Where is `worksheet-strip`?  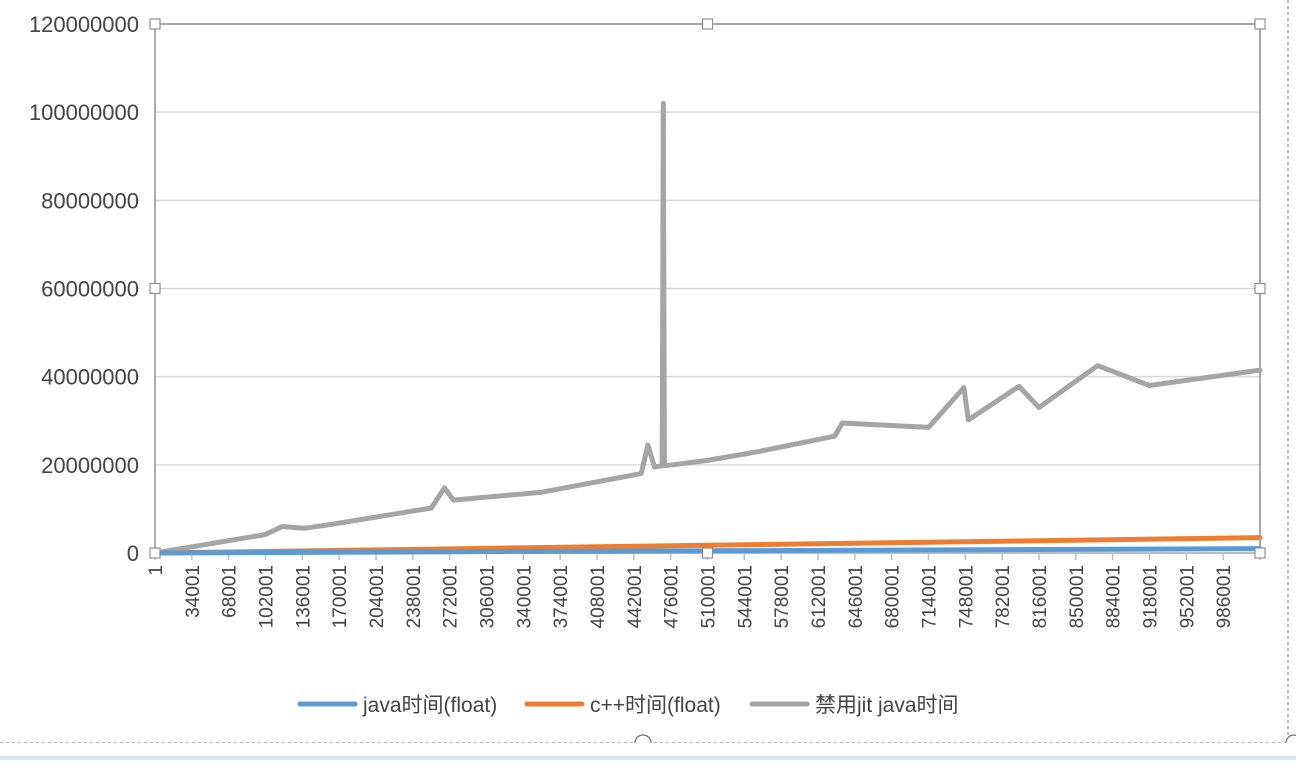 worksheet-strip is located at coordinates (648, 751).